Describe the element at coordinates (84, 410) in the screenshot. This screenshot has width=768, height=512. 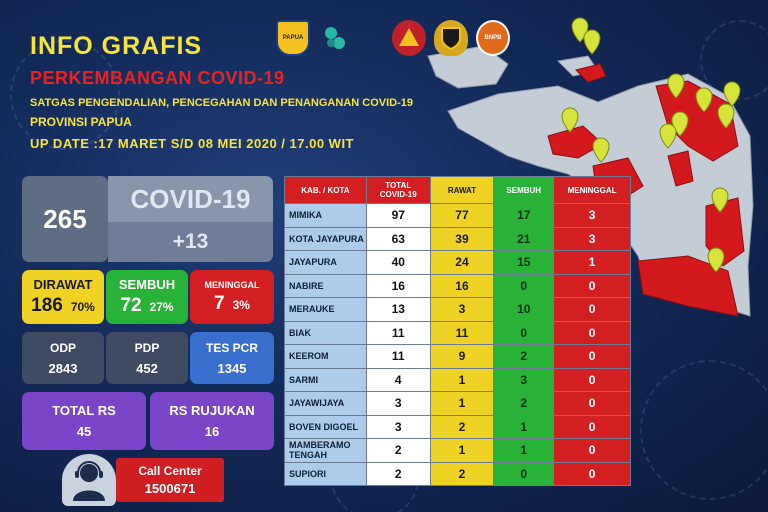
I see `total-rs-label: TOTAL RS` at that location.